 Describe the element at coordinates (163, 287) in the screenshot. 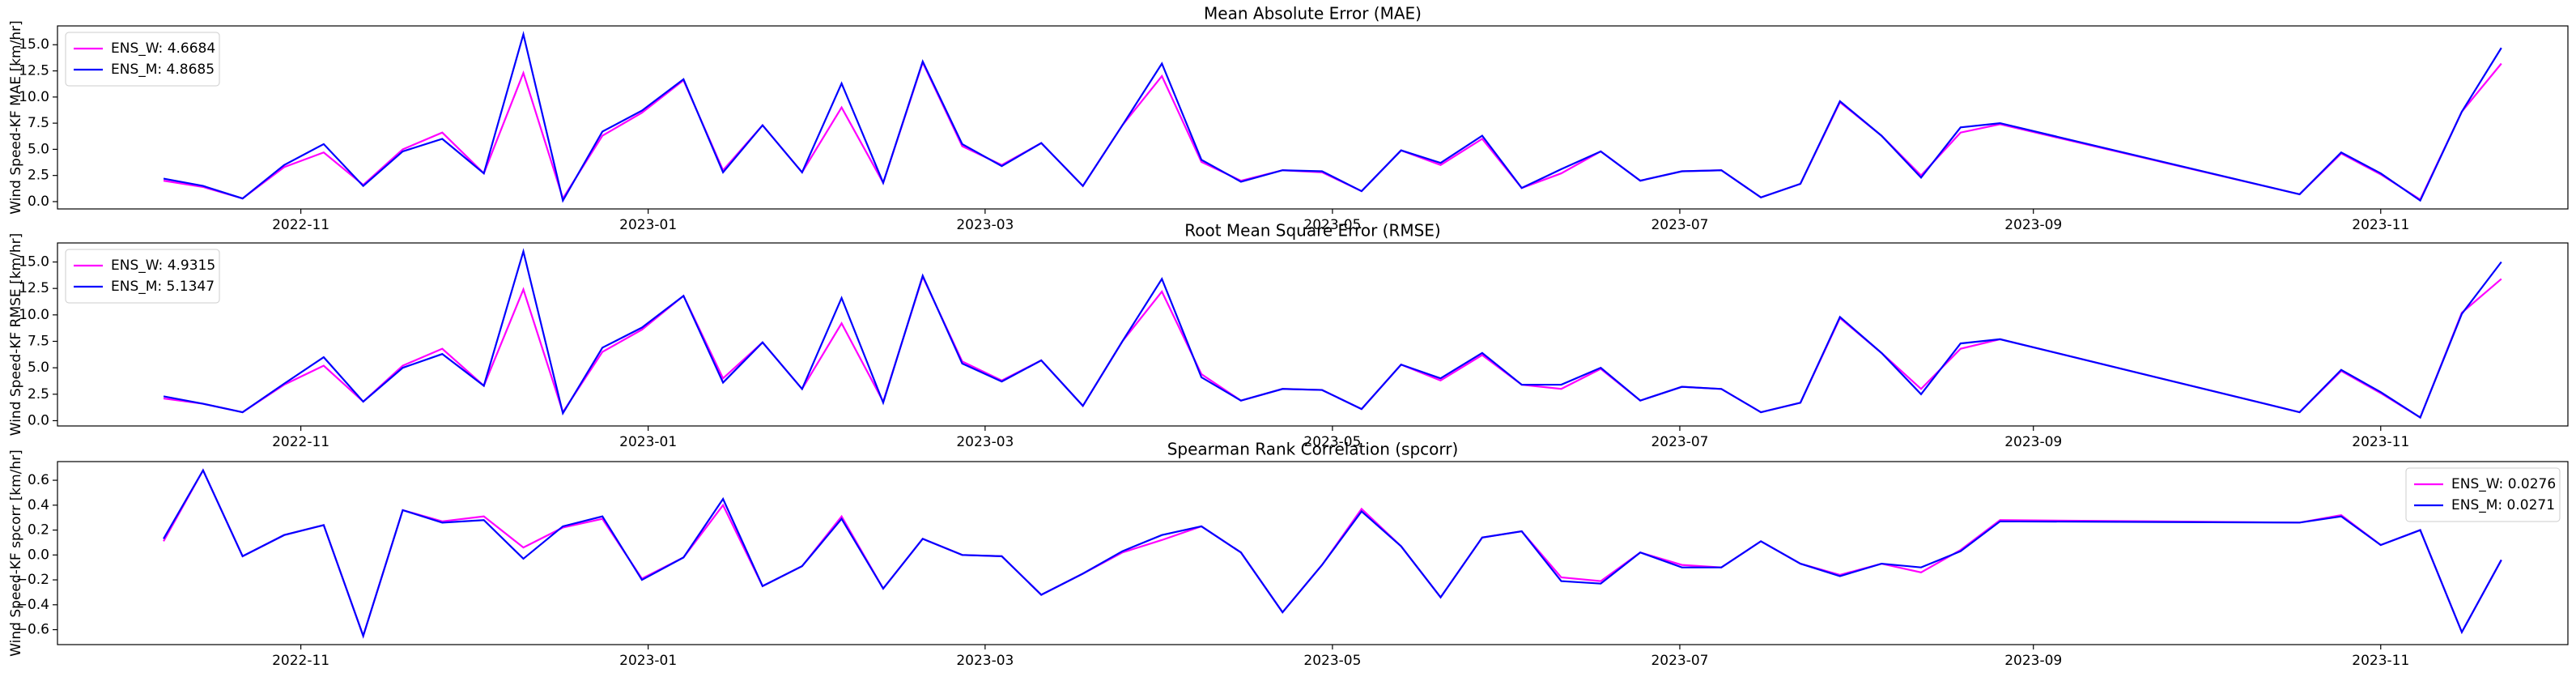

I see `legend-label: ENS_M: 5.1347` at that location.